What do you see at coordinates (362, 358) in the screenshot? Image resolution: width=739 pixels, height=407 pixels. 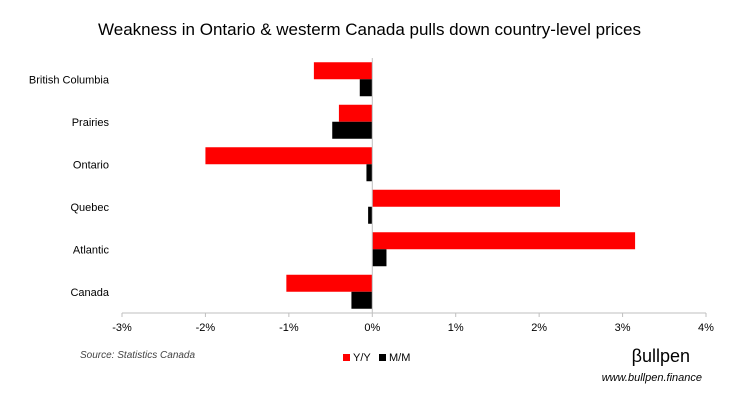 I see `legend-label: Y/Y` at bounding box center [362, 358].